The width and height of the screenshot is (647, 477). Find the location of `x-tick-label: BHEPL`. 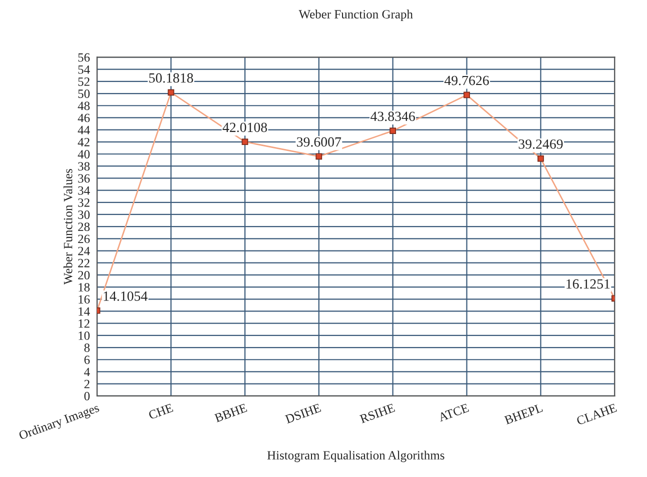

x-tick-label: BHEPL is located at coordinates (523, 414).